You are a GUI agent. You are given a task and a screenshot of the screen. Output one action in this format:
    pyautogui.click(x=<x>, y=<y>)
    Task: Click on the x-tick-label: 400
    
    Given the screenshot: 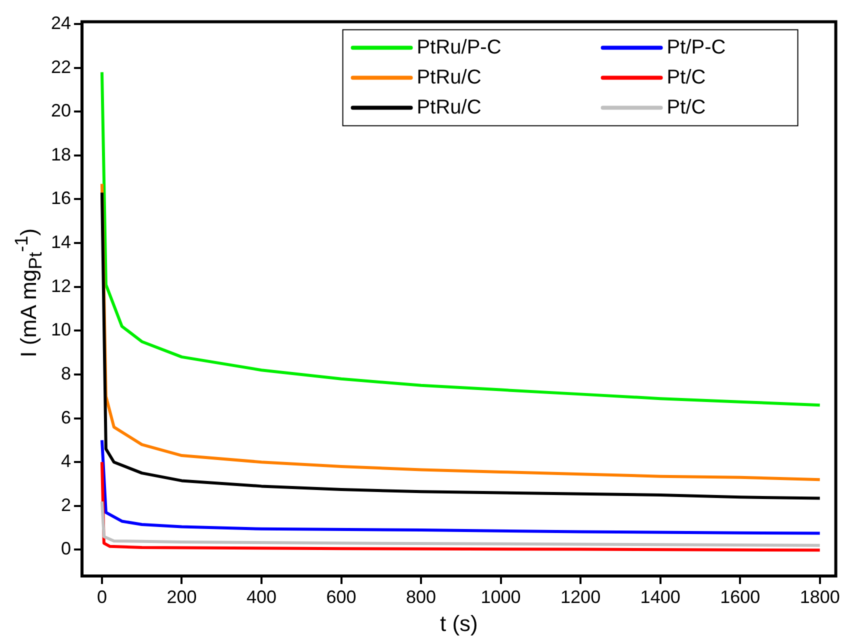 What is the action you would take?
    pyautogui.click(x=261, y=596)
    